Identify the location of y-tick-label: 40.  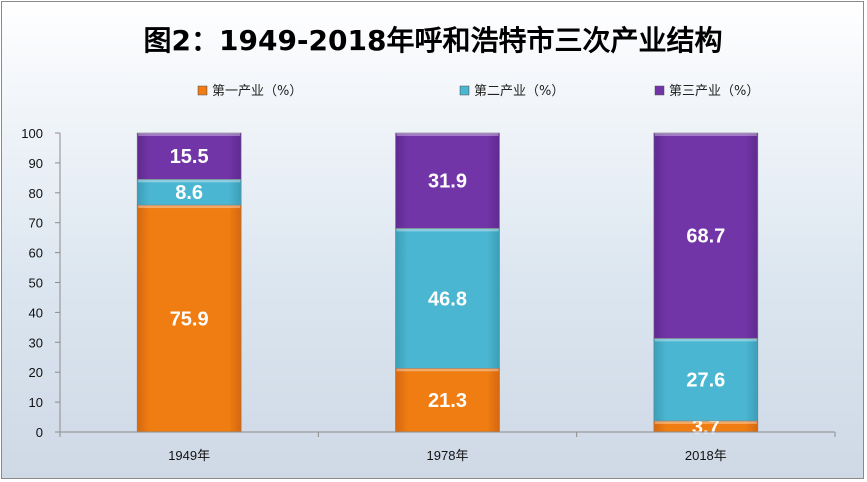
(36, 312).